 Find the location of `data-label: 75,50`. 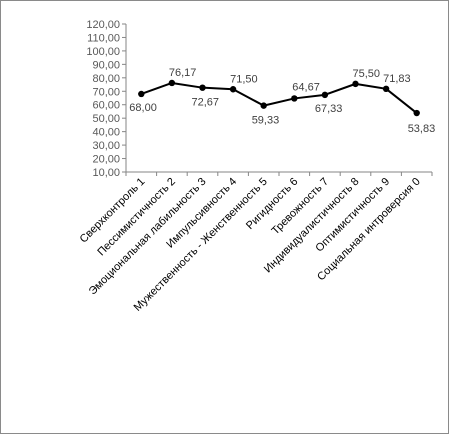

data-label: 75,50 is located at coordinates (367, 74).